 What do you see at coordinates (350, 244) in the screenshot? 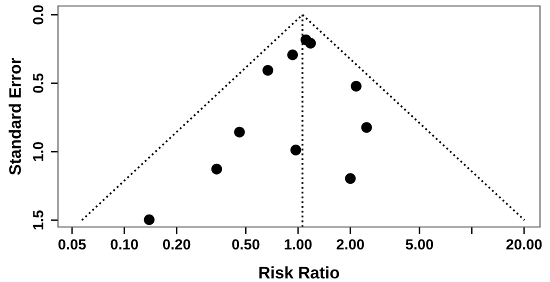
I see `x-tick-label: 2.00` at bounding box center [350, 244].